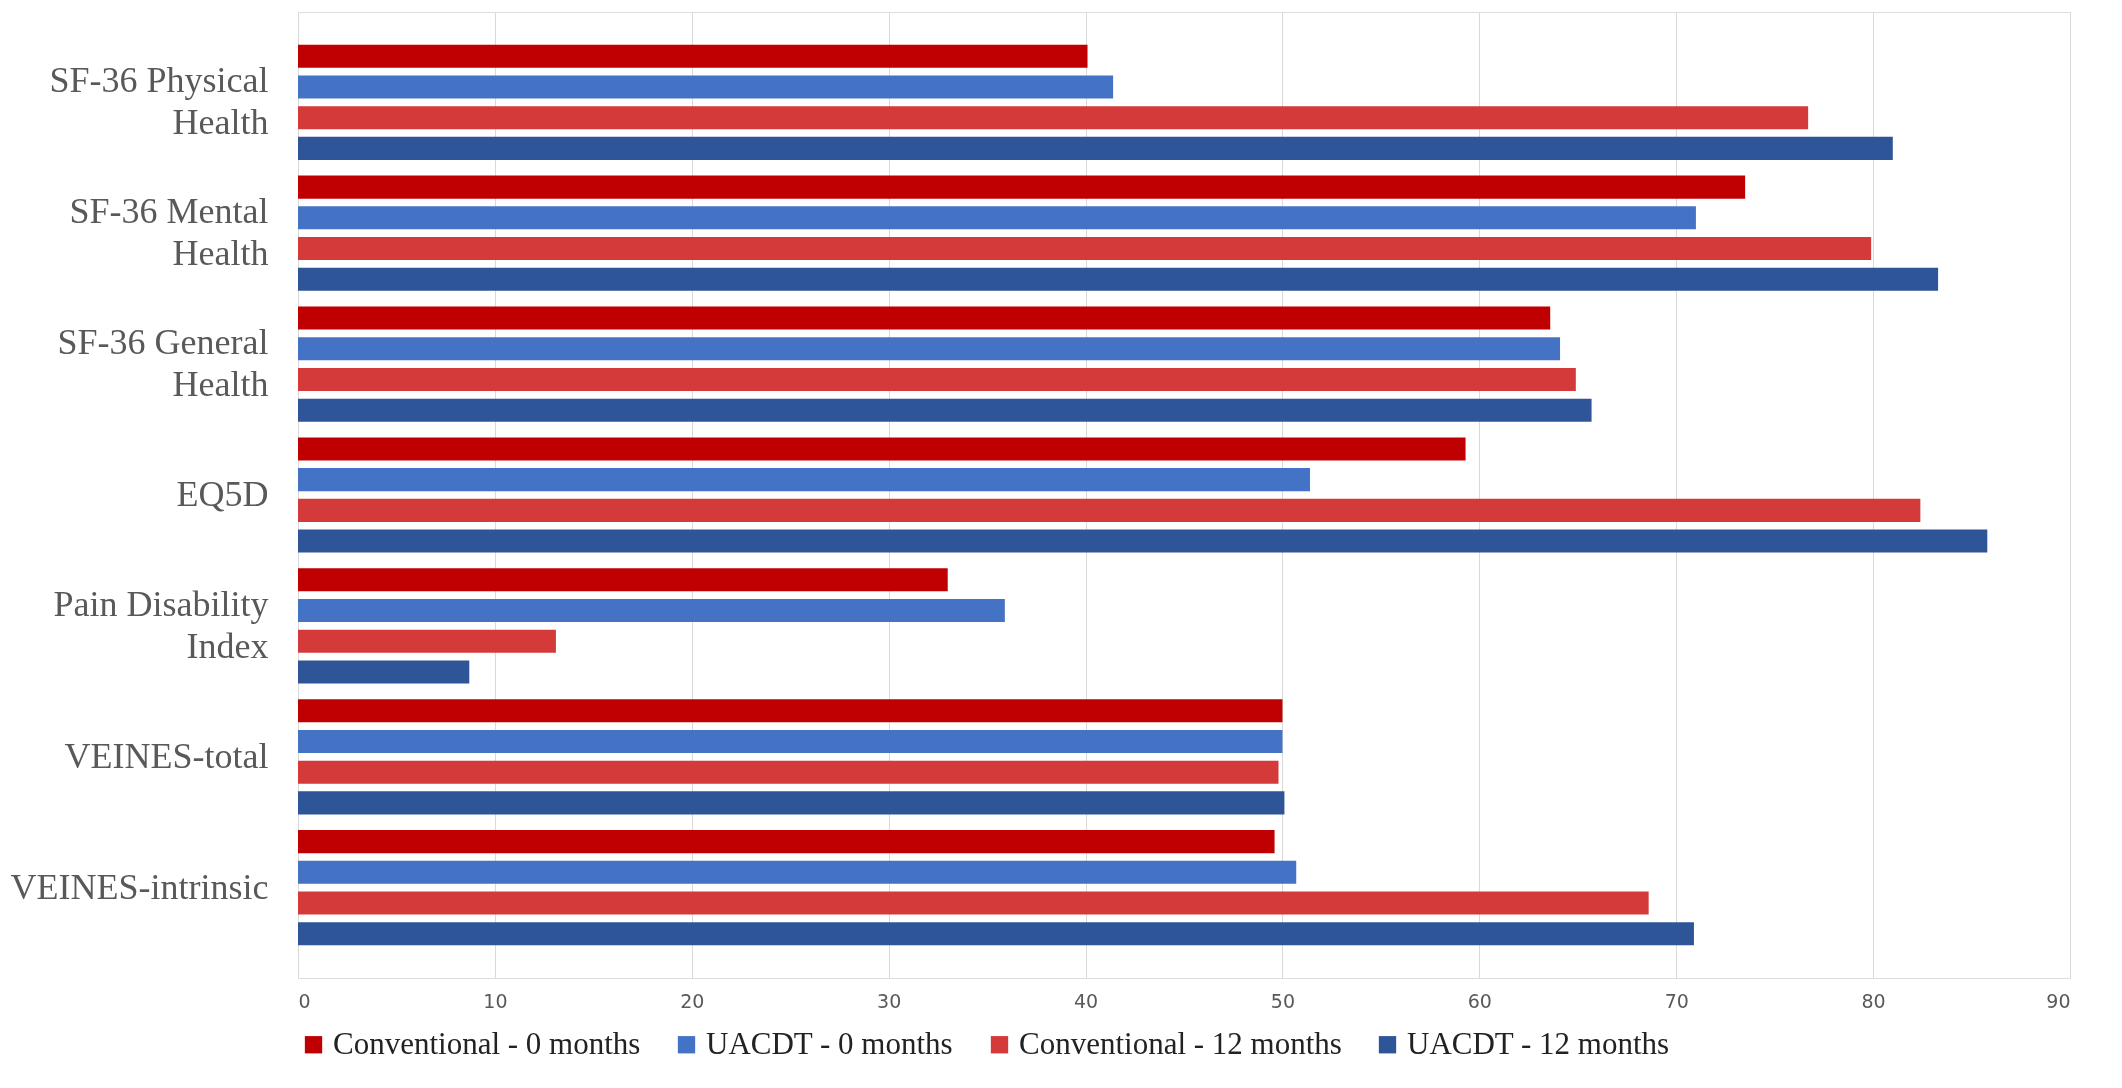 This screenshot has width=2122, height=1088. Describe the element at coordinates (1538, 1043) in the screenshot. I see `legend-label: UACDT - 12 months` at that location.